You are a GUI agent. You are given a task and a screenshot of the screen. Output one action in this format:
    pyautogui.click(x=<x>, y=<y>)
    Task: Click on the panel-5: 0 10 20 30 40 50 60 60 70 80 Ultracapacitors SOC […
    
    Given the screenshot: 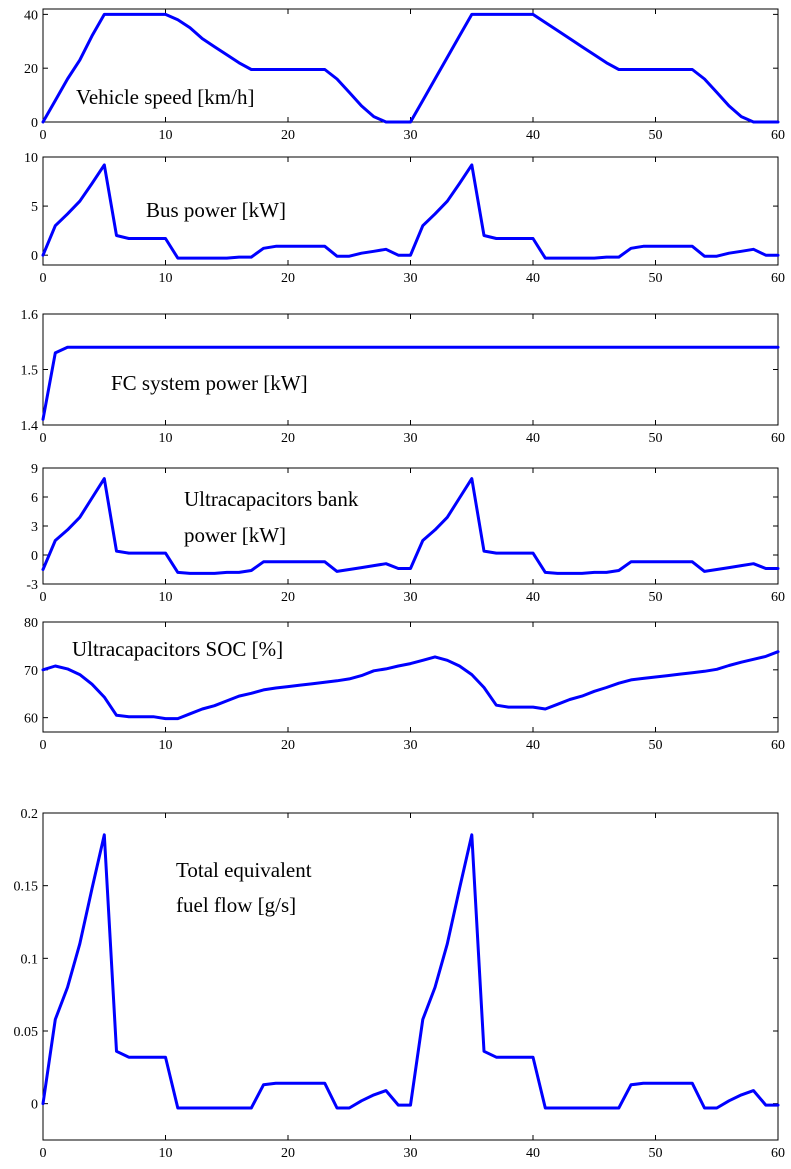 What is the action you would take?
    pyautogui.click(x=404, y=684)
    